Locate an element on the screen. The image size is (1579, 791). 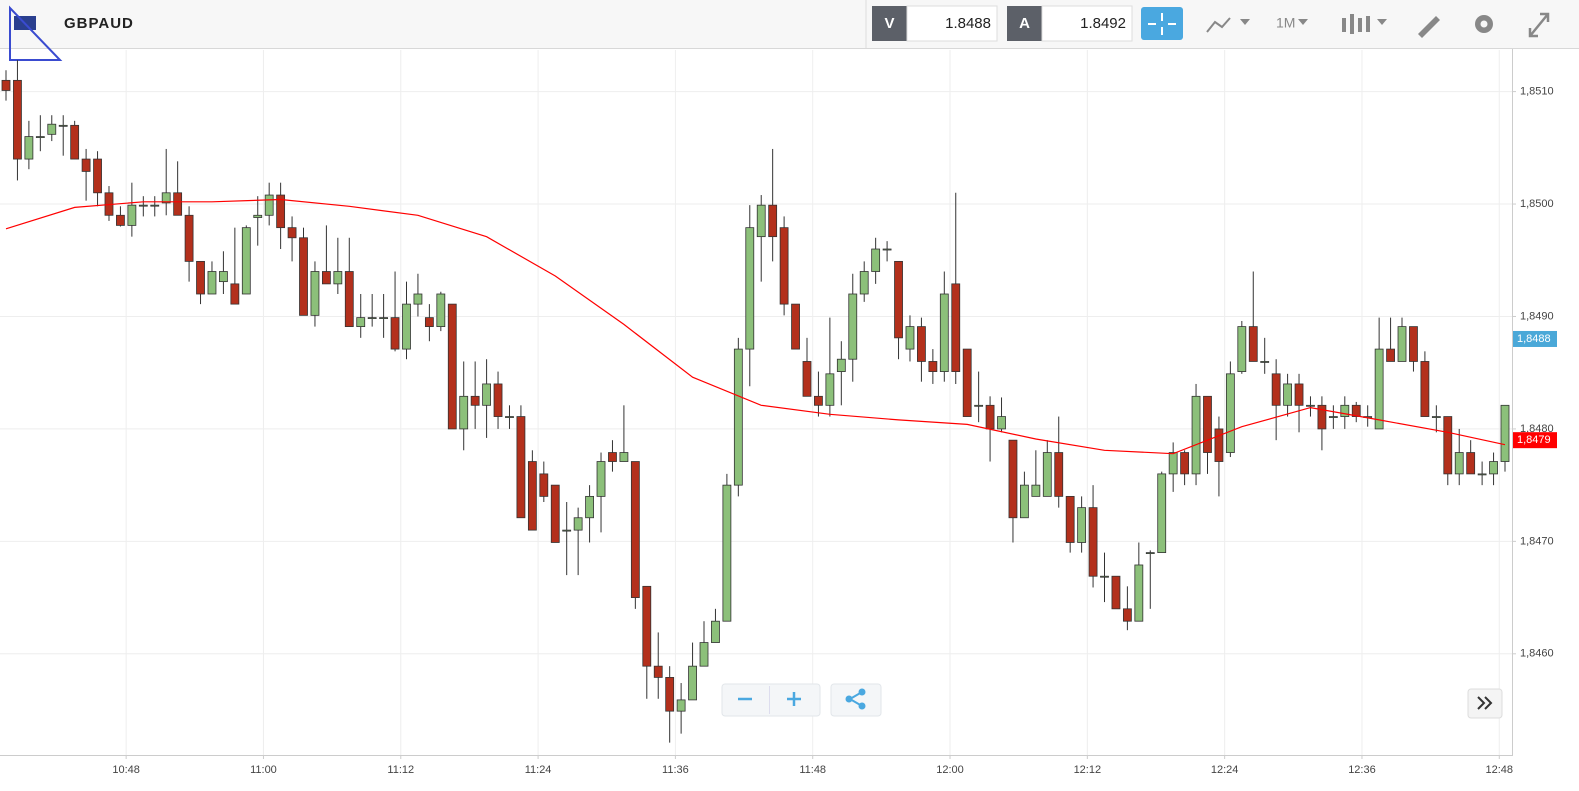
settings-icon-hole is located at coordinates (1484, 24).